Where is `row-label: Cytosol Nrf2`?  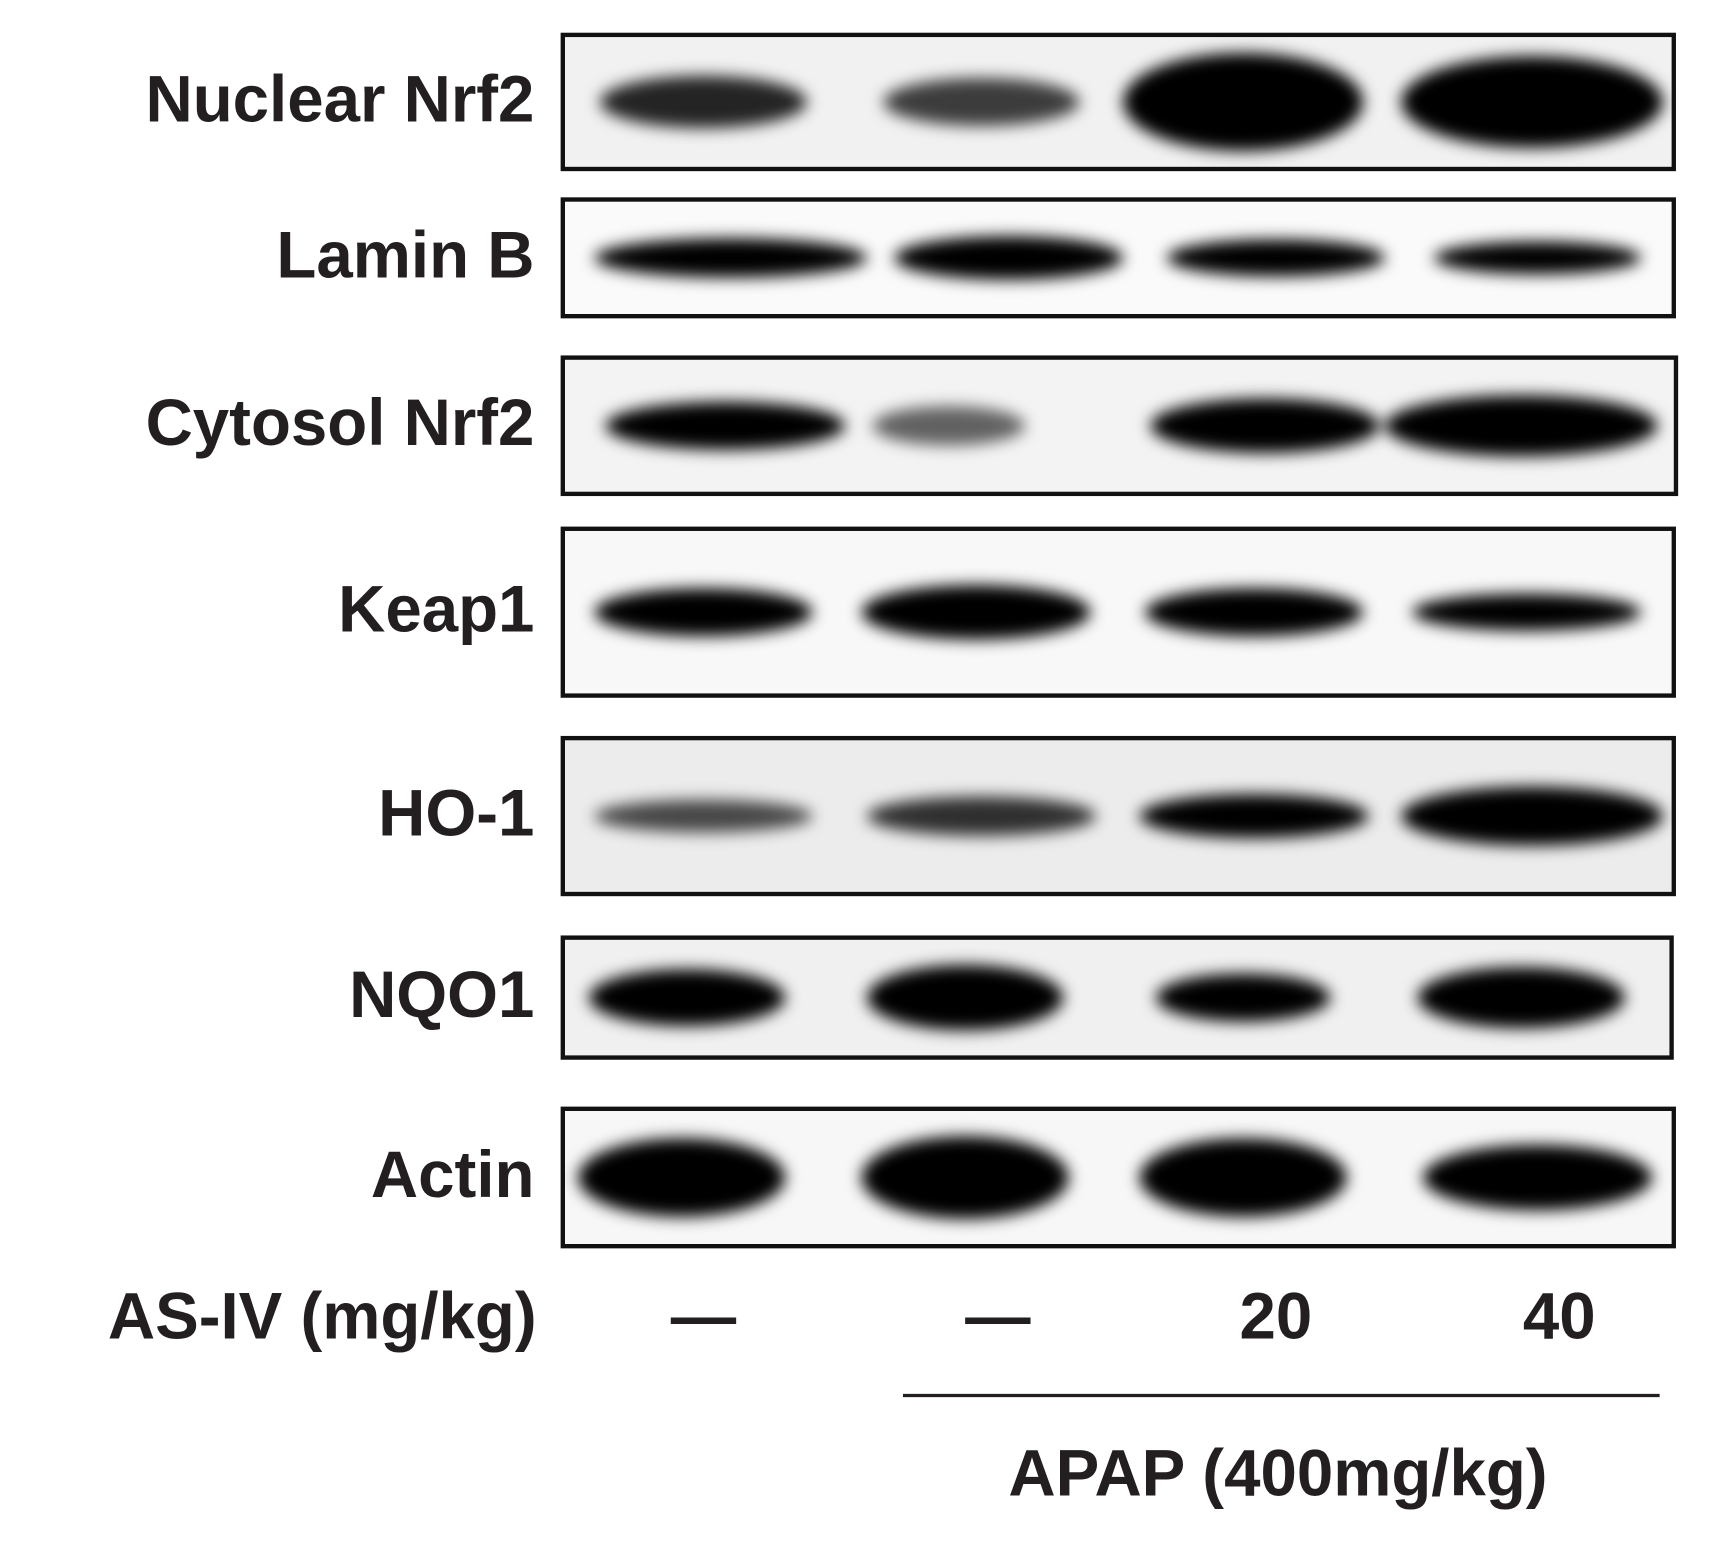
row-label: Cytosol Nrf2 is located at coordinates (340, 422).